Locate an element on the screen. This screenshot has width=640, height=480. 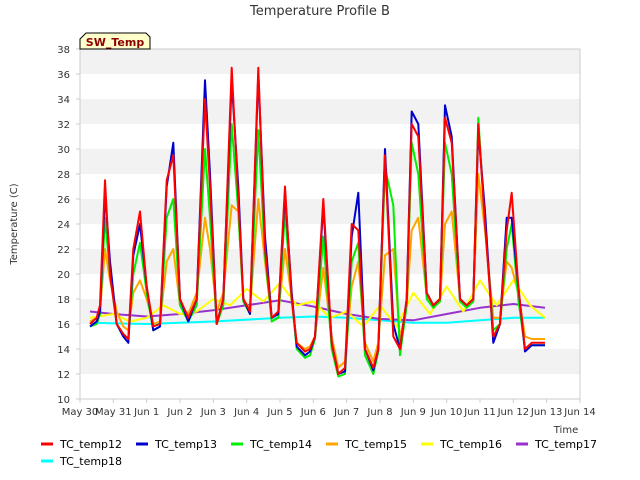
badge-shape is located at coordinates (115, 41).